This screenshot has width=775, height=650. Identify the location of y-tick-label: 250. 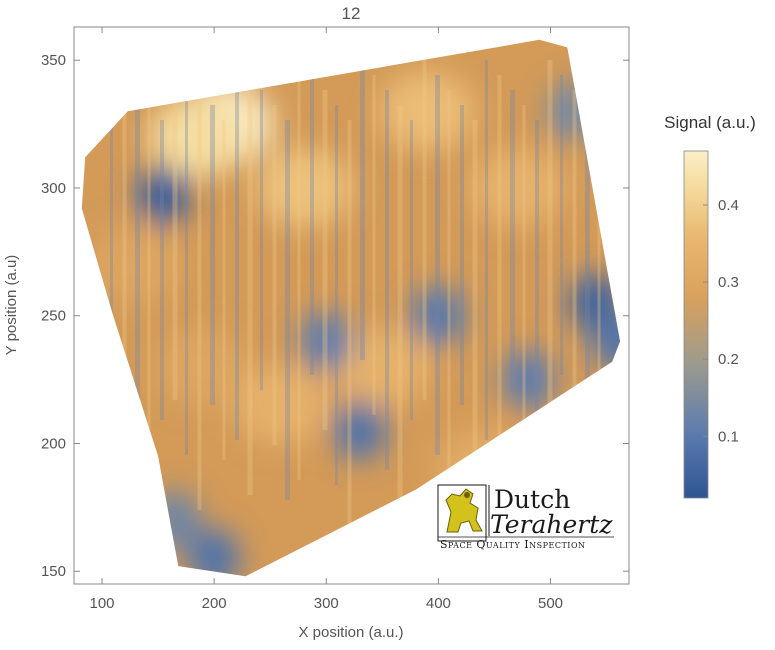
(53, 316).